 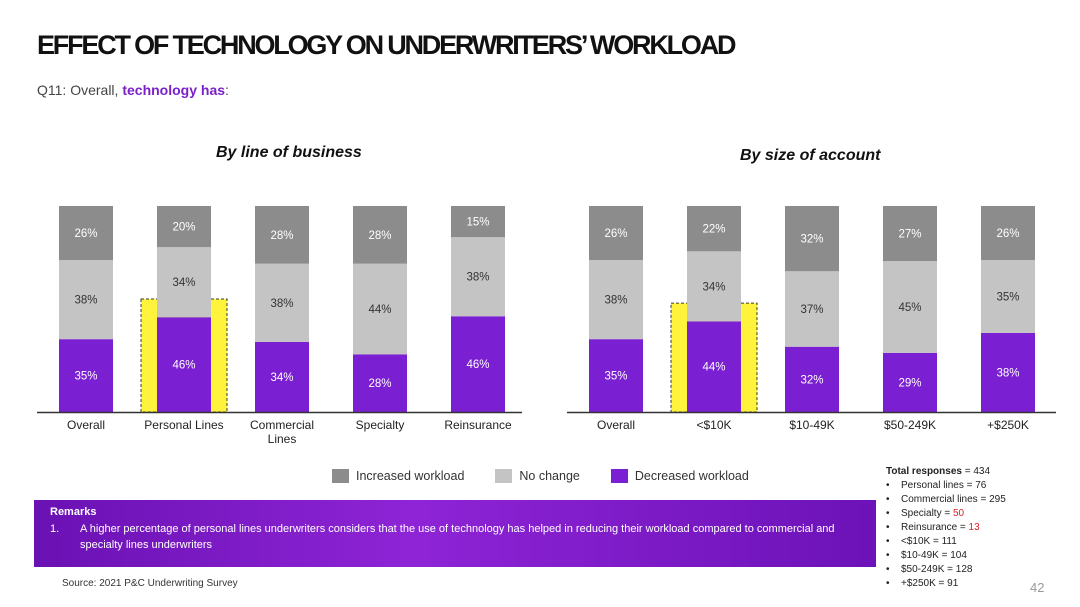 What do you see at coordinates (953, 583) in the screenshot?
I see `total-responses-item-value: 91` at bounding box center [953, 583].